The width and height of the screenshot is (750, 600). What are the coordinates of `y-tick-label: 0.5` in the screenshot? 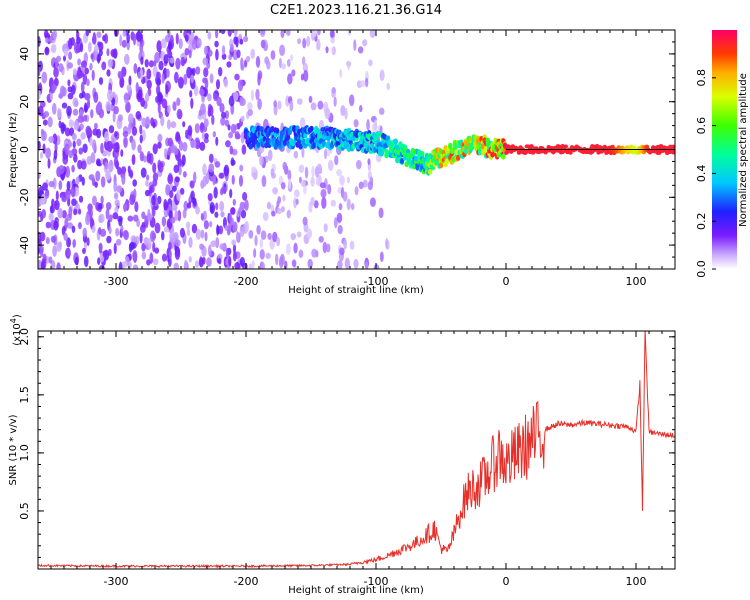 It's located at (24, 511).